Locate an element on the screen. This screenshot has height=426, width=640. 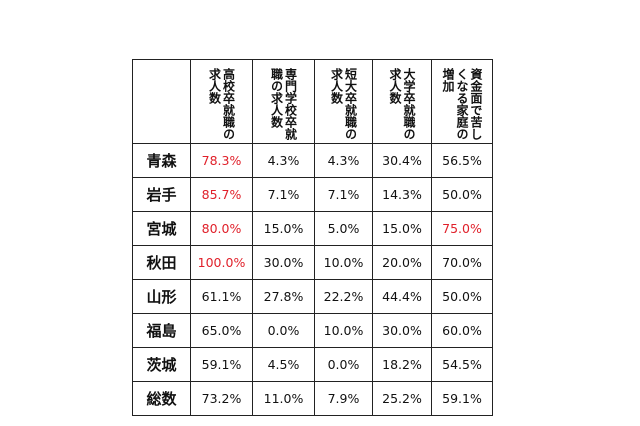
table-row: 宮城 80.0% 15.0% 5.0% 15.0% 75.0% is located at coordinates (312, 228).